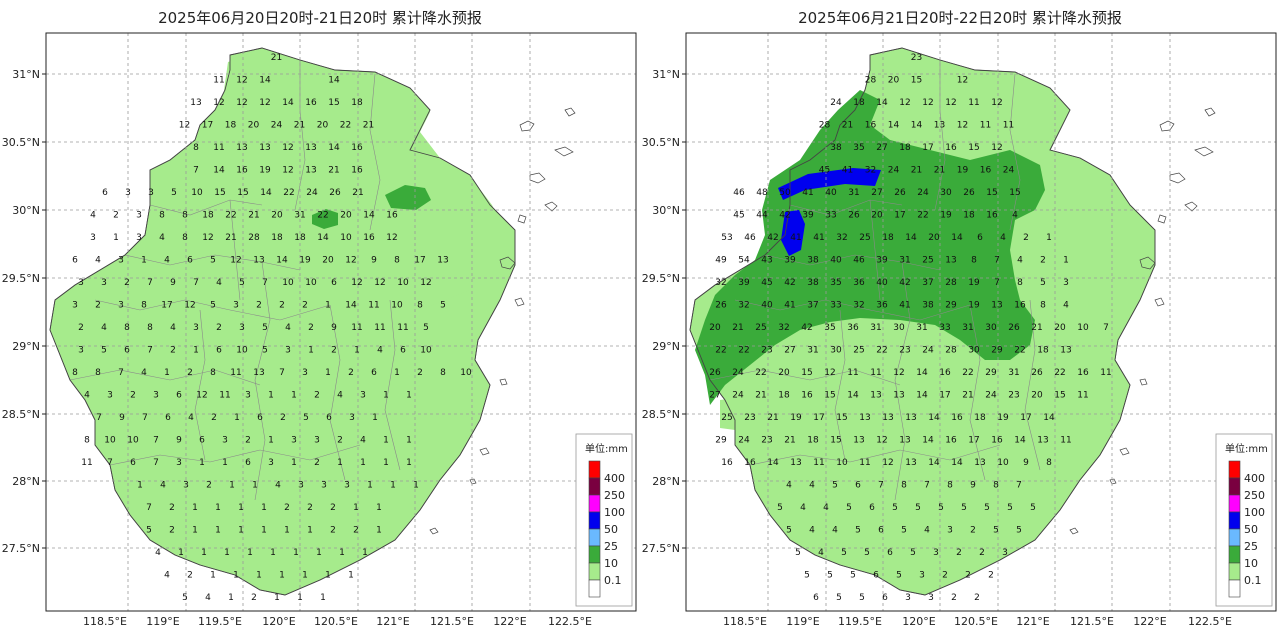  What do you see at coordinates (744, 261) in the screenshot?
I see `precip-value: 54` at bounding box center [744, 261].